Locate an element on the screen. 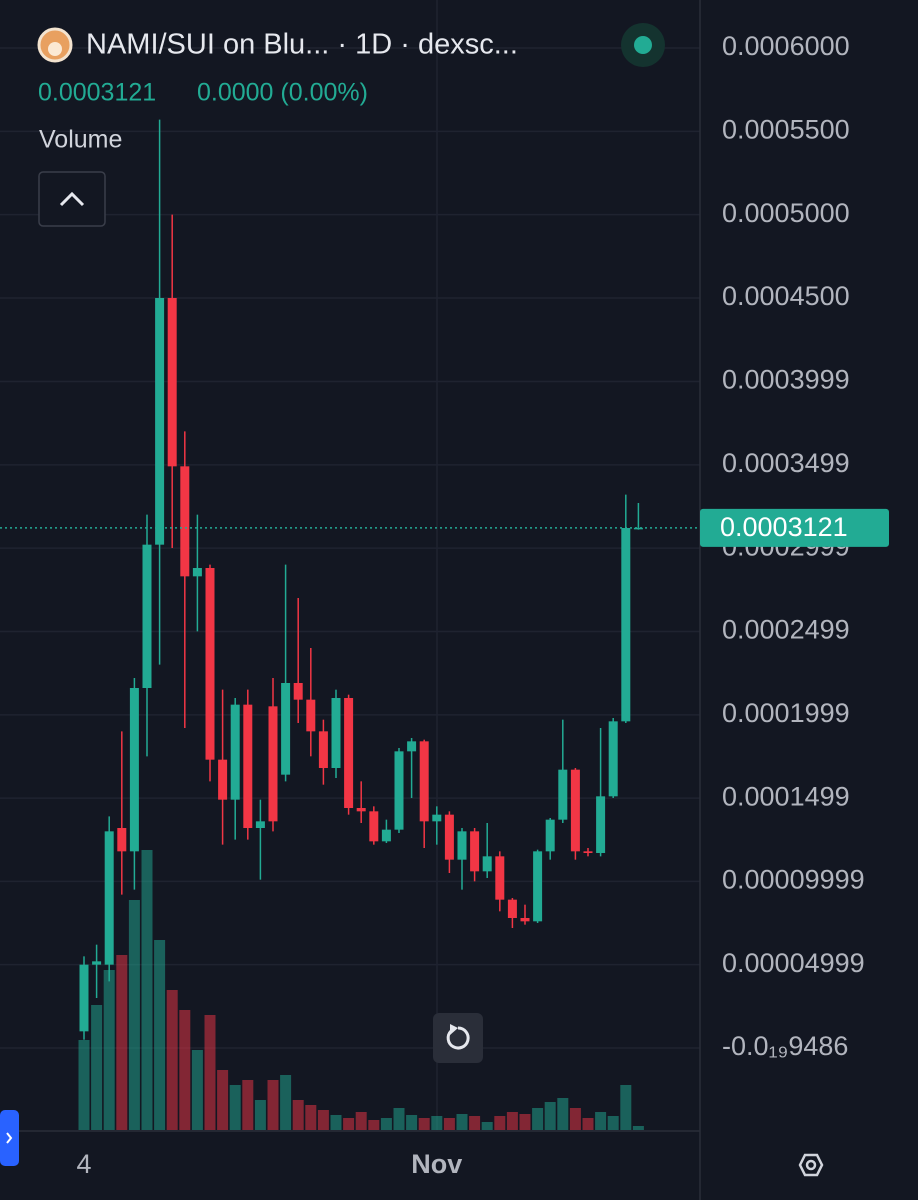 The image size is (918, 1200). settings-icon-center is located at coordinates (811, 1165).